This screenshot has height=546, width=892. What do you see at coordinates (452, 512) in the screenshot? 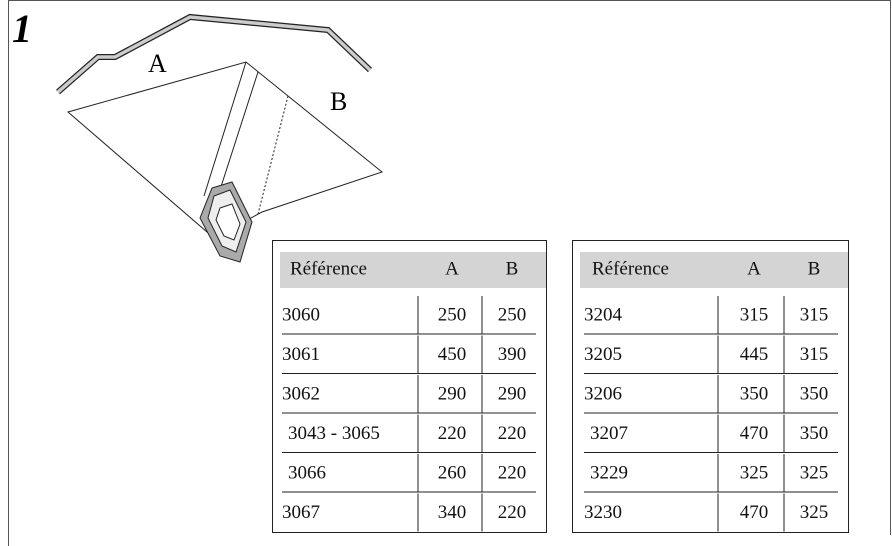
I see `table-cell: 340` at bounding box center [452, 512].